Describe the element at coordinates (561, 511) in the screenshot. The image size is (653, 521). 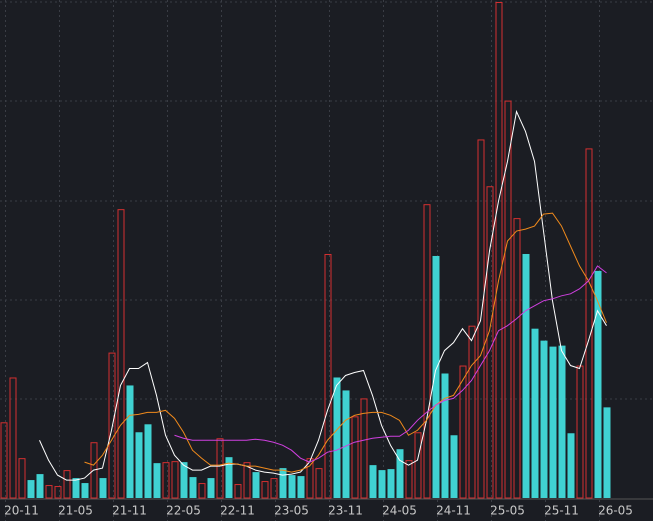
I see `x-tick-label: 25-11` at that location.